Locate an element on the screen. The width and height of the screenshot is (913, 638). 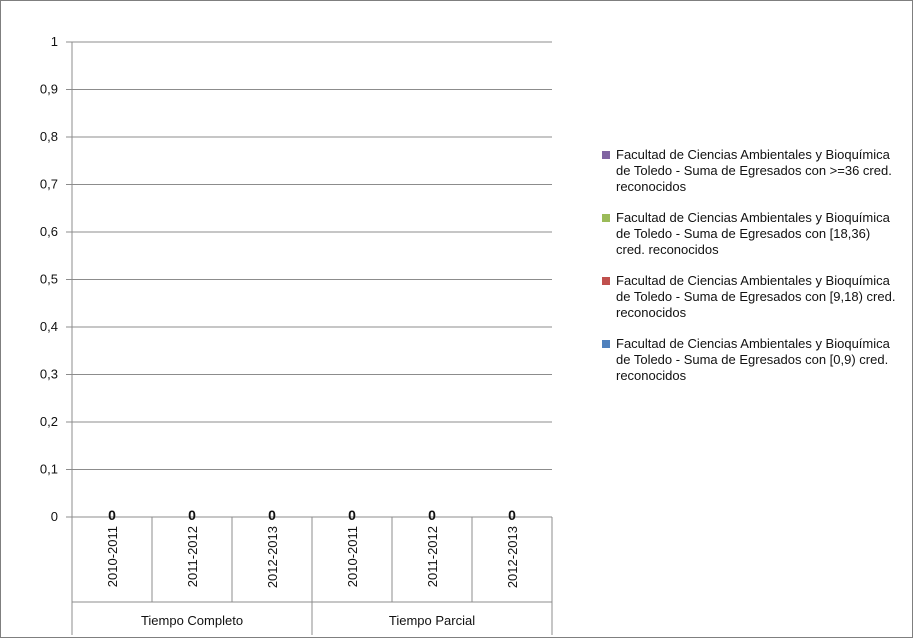
y-tick-label: 0,8 is located at coordinates (49, 136).